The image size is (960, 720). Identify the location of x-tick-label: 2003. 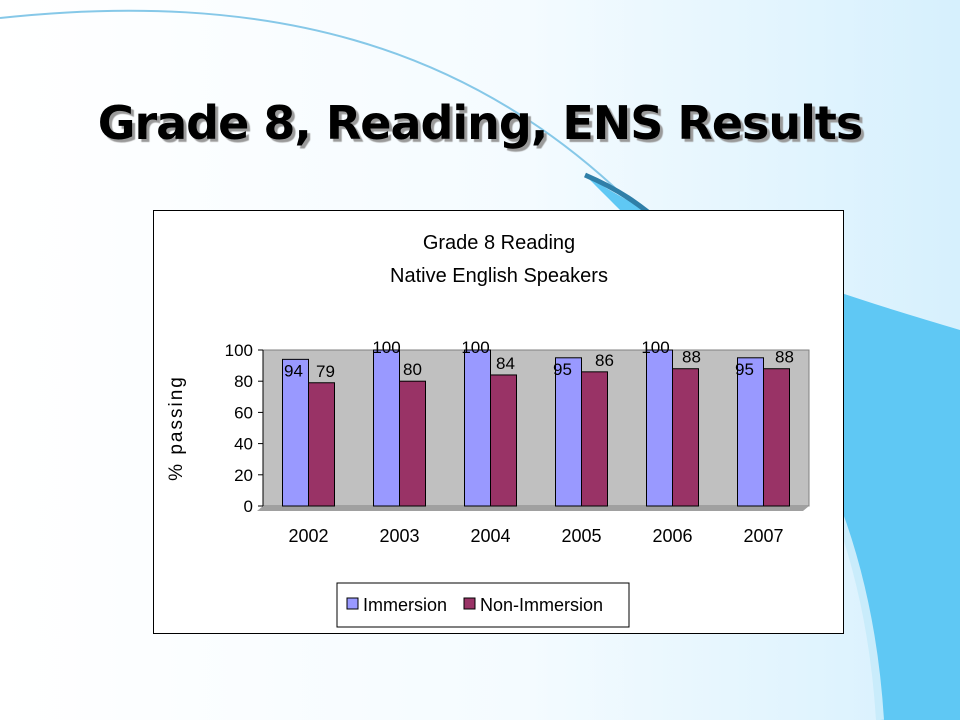
(399, 536).